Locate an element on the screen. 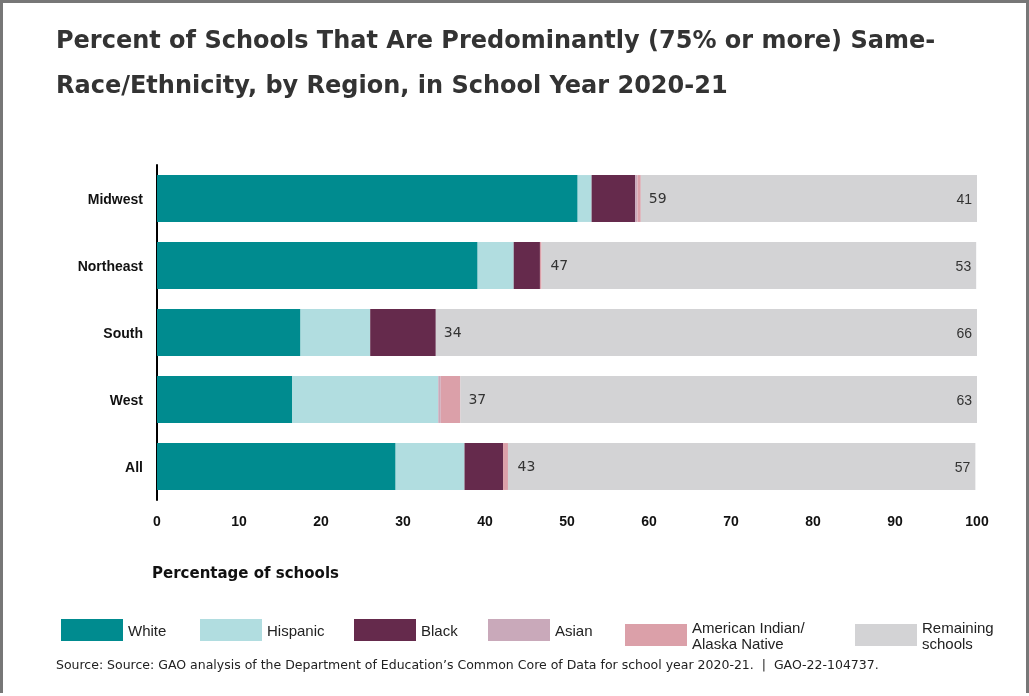  x-tick-label: 100 is located at coordinates (977, 521).